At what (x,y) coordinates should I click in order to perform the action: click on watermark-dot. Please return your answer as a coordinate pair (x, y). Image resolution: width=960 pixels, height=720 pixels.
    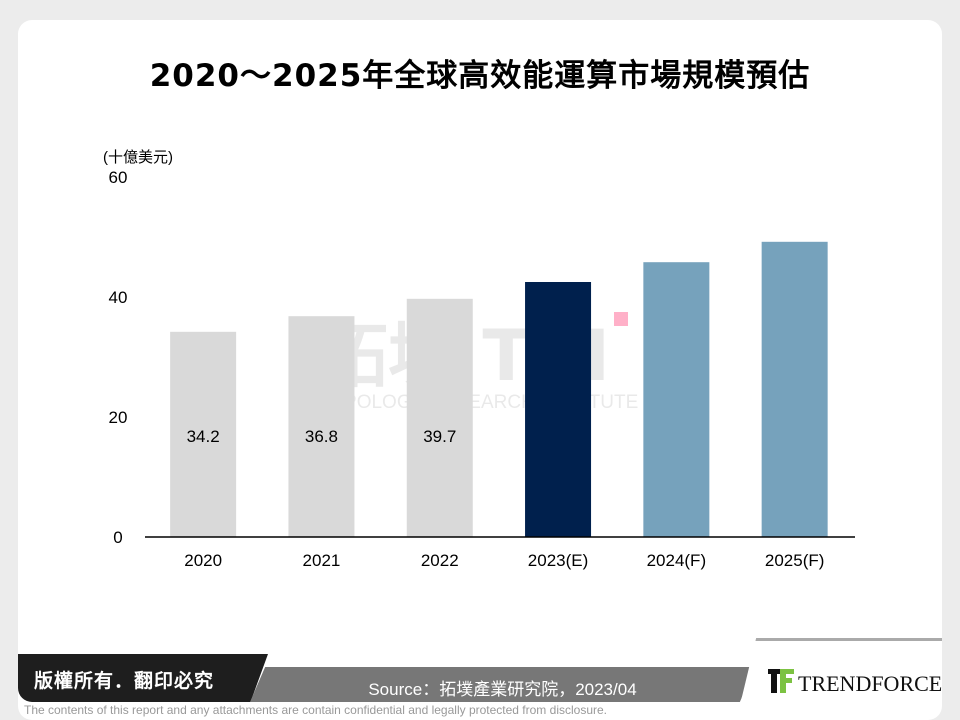
    Looking at the image, I should click on (621, 319).